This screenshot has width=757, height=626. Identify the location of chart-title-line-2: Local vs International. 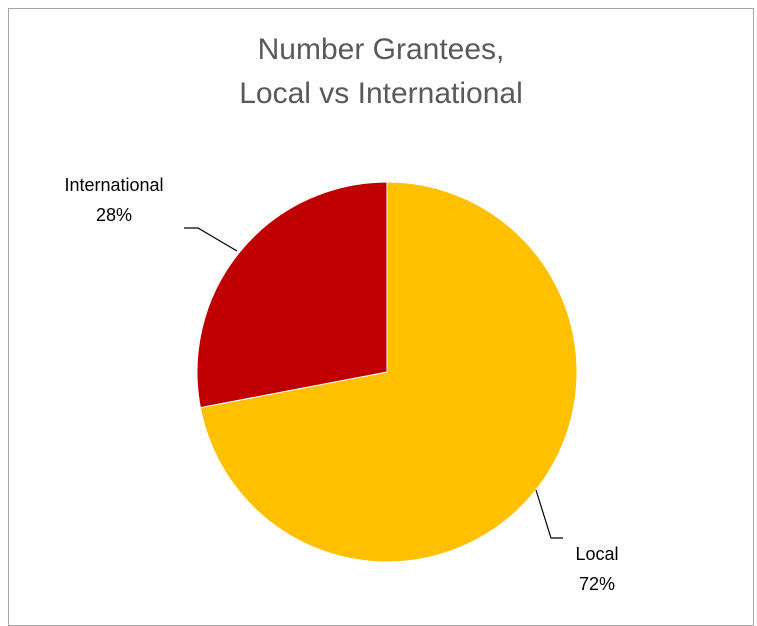
(381, 93).